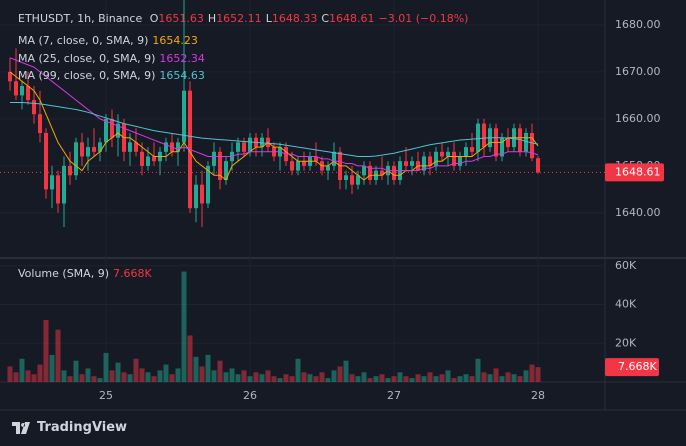  What do you see at coordinates (626, 342) in the screenshot?
I see `y-tick-label: 20K` at bounding box center [626, 342].